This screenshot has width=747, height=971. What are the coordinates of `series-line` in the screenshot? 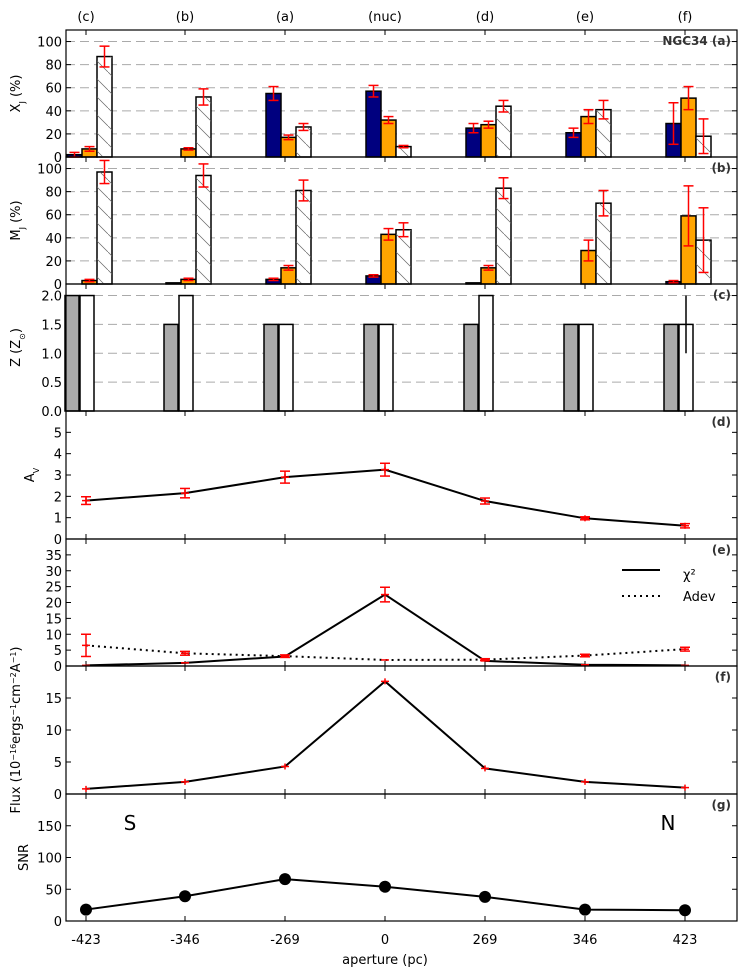 It's located at (385, 735).